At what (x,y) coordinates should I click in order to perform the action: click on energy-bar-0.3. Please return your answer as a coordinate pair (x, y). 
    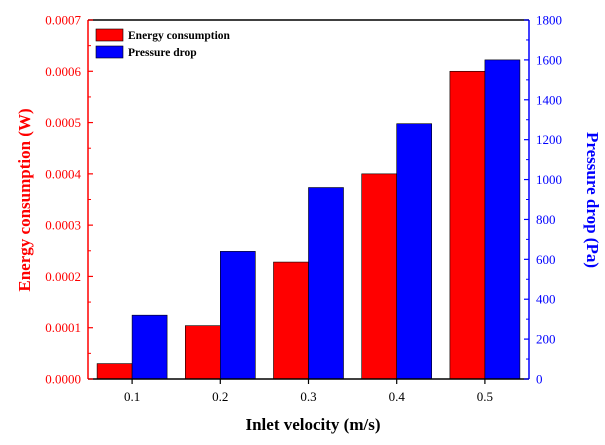
    Looking at the image, I should click on (291, 320).